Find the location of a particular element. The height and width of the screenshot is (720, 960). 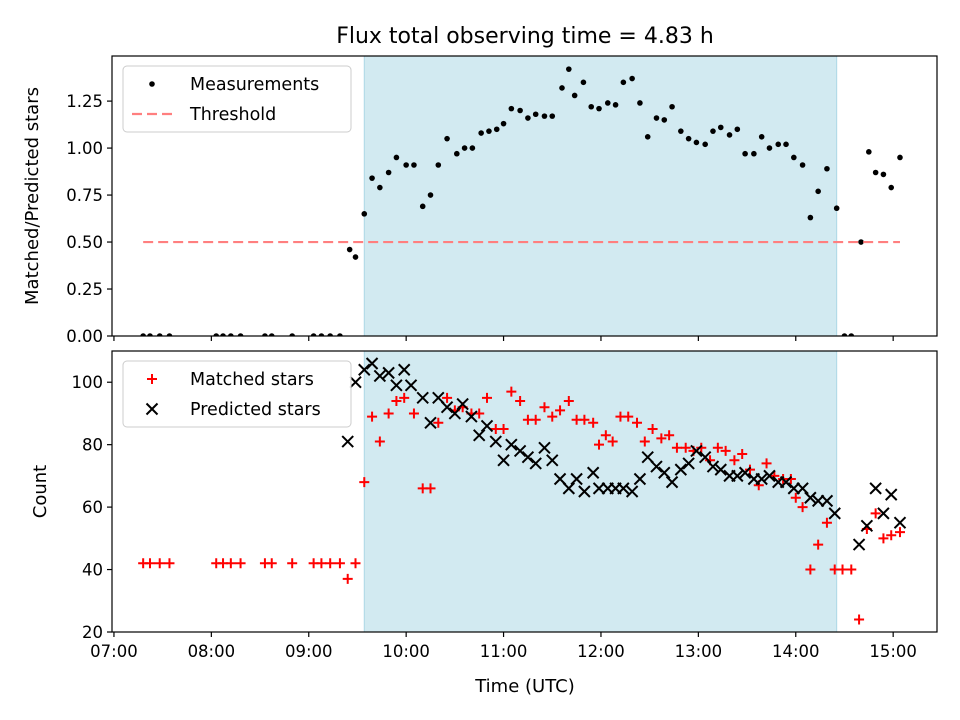

y-tick-label: 0.25 is located at coordinates (84, 289).